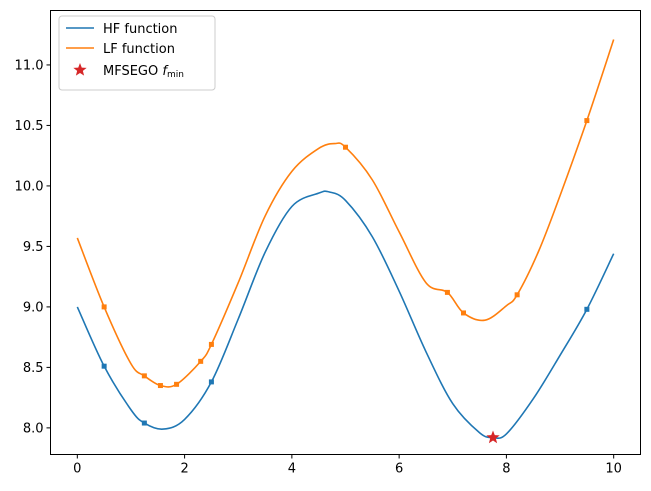 The image size is (651, 491). I want to click on legend-lf-label: LF function, so click(139, 49).